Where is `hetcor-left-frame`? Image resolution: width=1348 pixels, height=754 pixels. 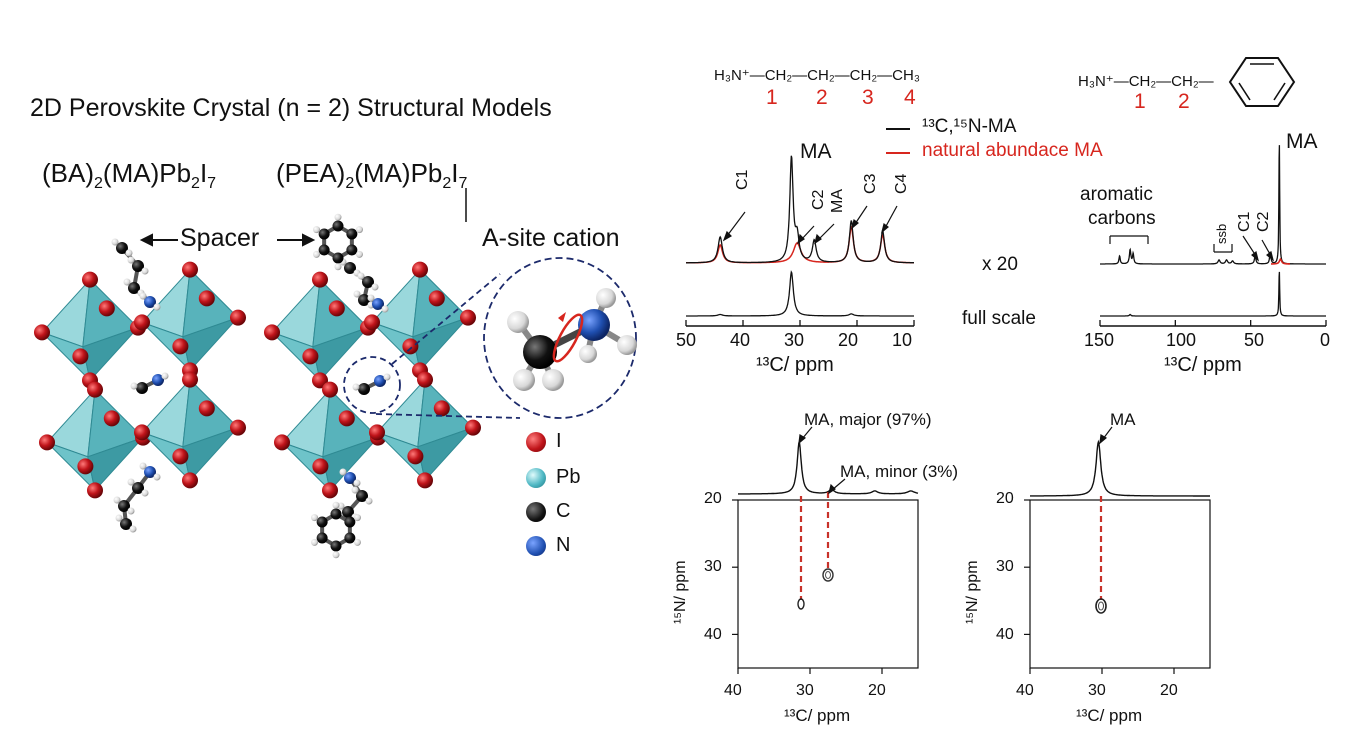
hetcor-left-frame is located at coordinates (828, 584).